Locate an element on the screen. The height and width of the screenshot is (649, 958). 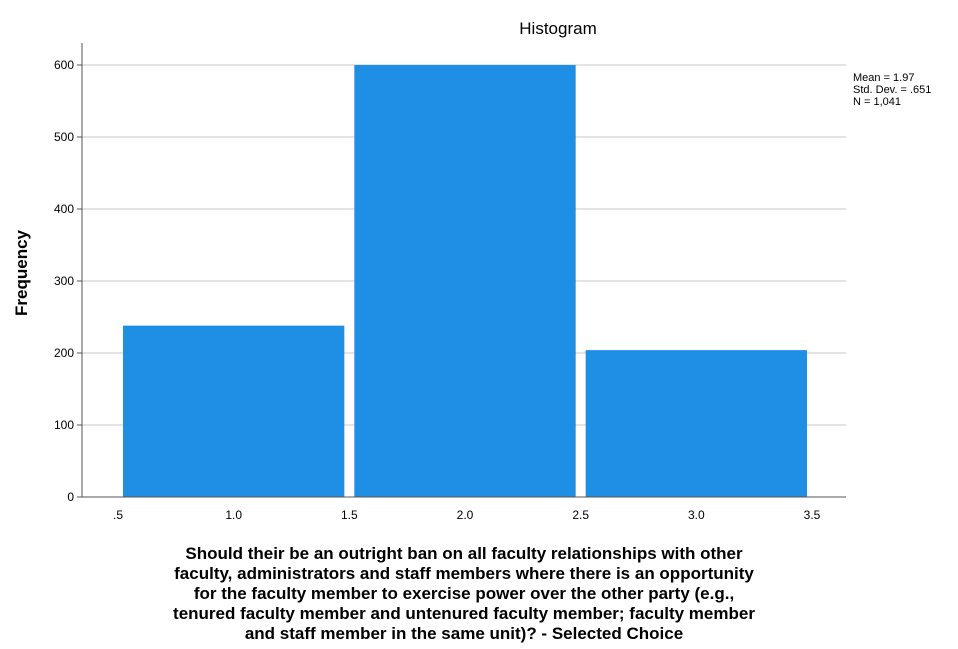
stats-std-dev: Std. Dev. = .651 is located at coordinates (892, 90).